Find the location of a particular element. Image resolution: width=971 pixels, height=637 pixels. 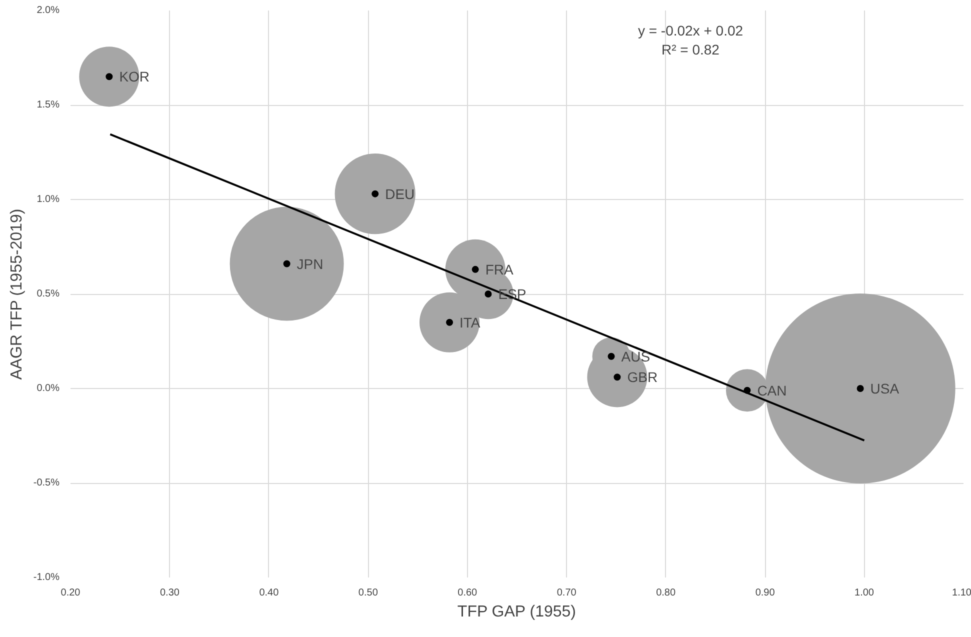

annotation: CAN is located at coordinates (772, 390).